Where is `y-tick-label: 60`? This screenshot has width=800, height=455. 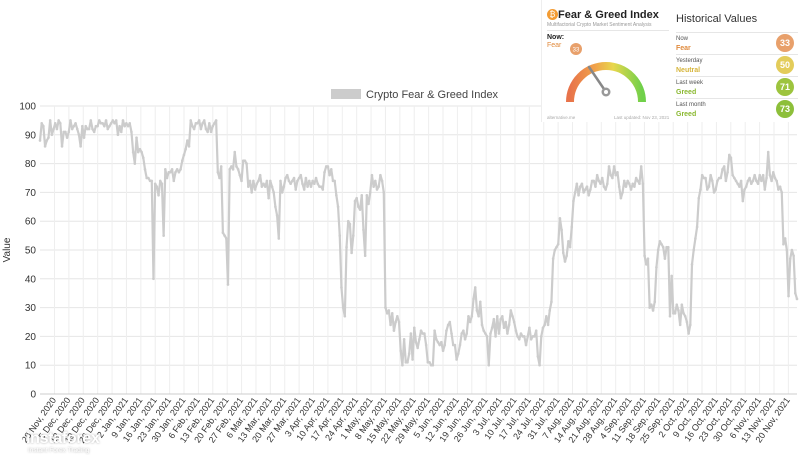
y-tick-label: 60 is located at coordinates (31, 222).